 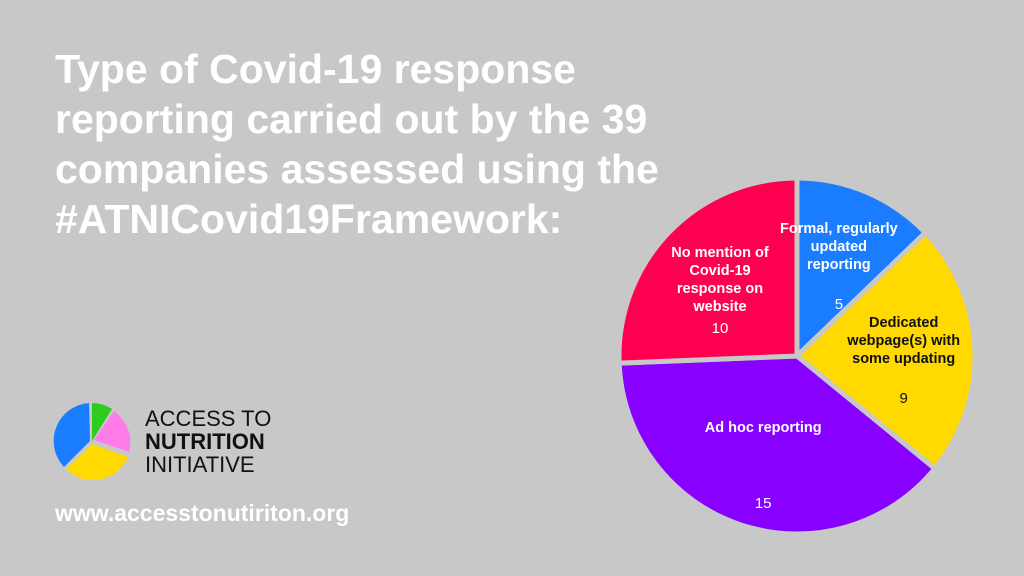 What do you see at coordinates (839, 246) in the screenshot?
I see `slice-label: Formal, regularly updated reporting` at bounding box center [839, 246].